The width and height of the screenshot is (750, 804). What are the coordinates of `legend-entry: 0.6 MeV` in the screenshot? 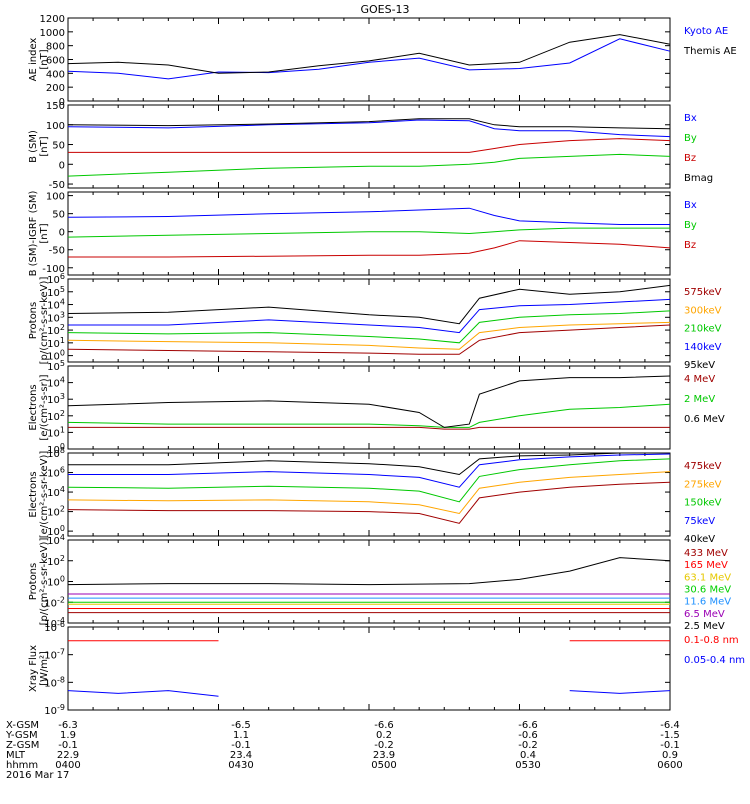 It's located at (704, 419).